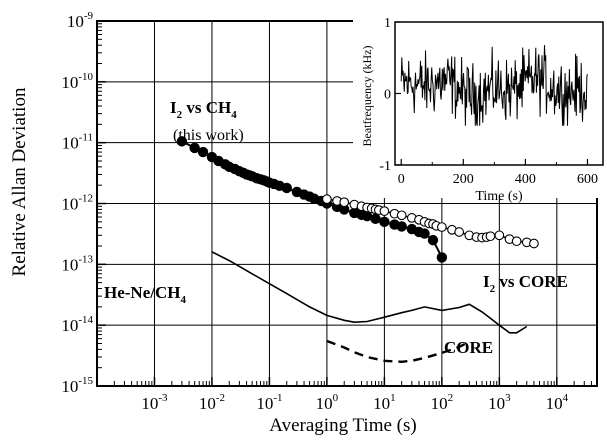 The image size is (607, 444). Describe the element at coordinates (77, 203) in the screenshot. I see `y-tick-label: 10-12` at that location.